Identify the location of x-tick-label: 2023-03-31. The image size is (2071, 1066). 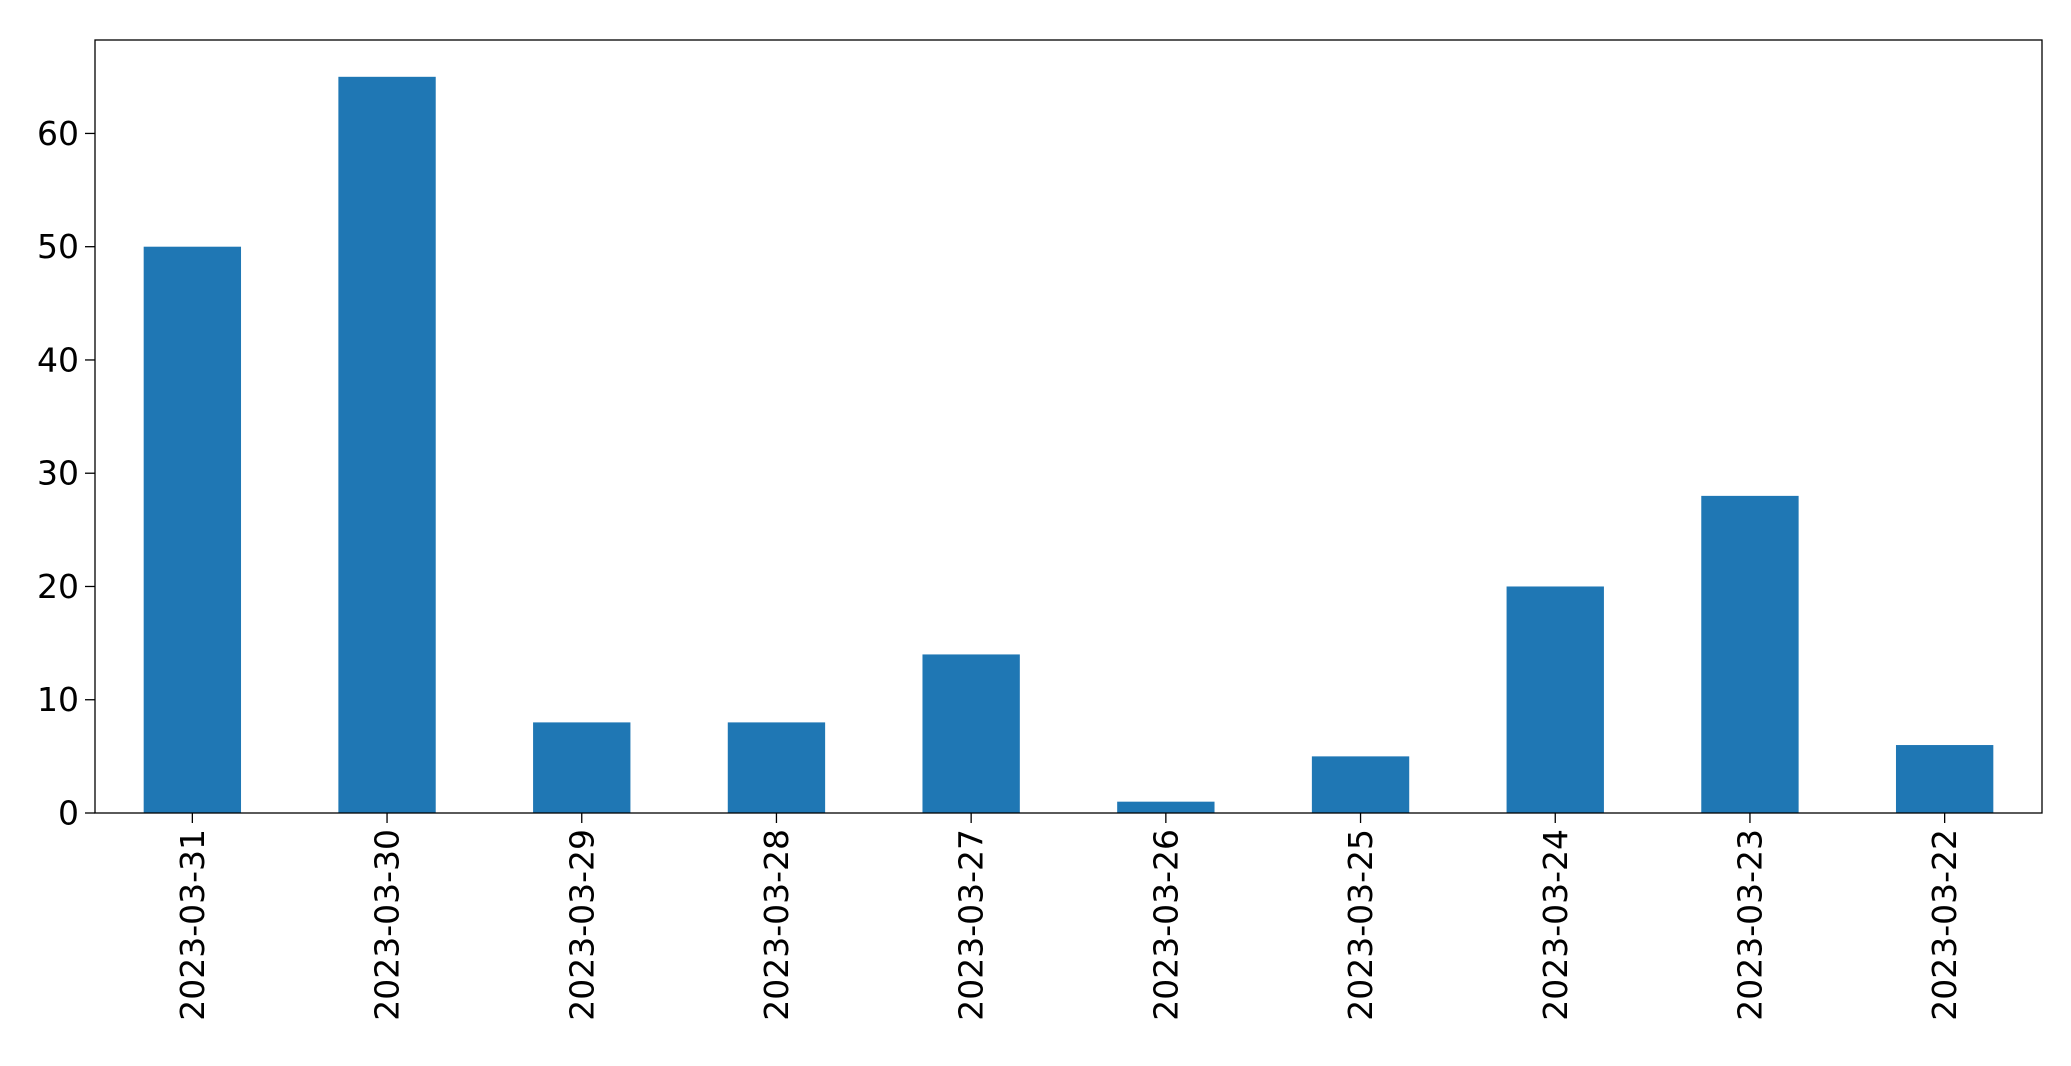
(192, 925).